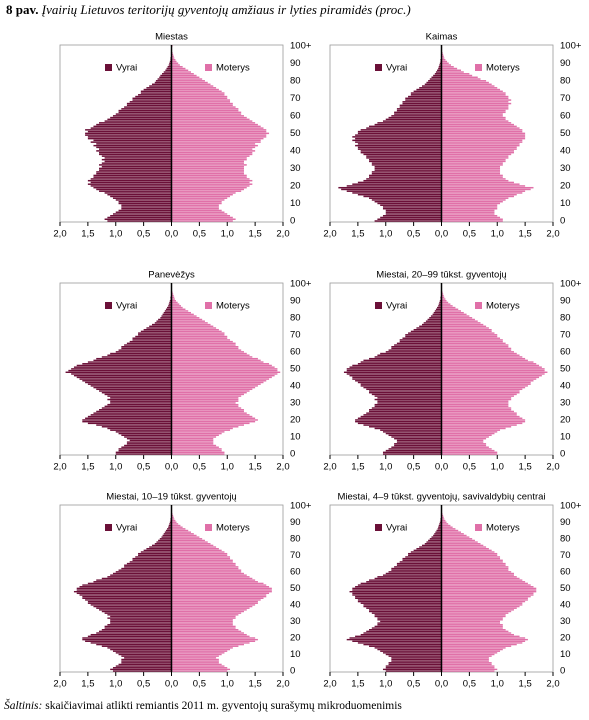 Image resolution: width=589 pixels, height=720 pixels. I want to click on legend-label: Moterys, so click(503, 68).